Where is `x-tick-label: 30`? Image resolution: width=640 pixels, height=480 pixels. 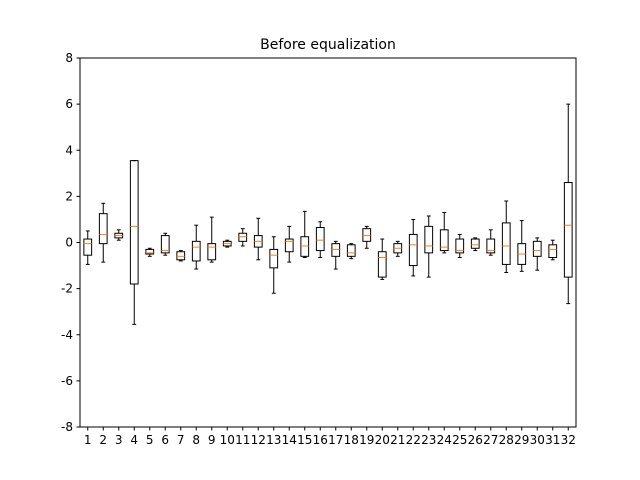 x-tick-label: 30 is located at coordinates (537, 440).